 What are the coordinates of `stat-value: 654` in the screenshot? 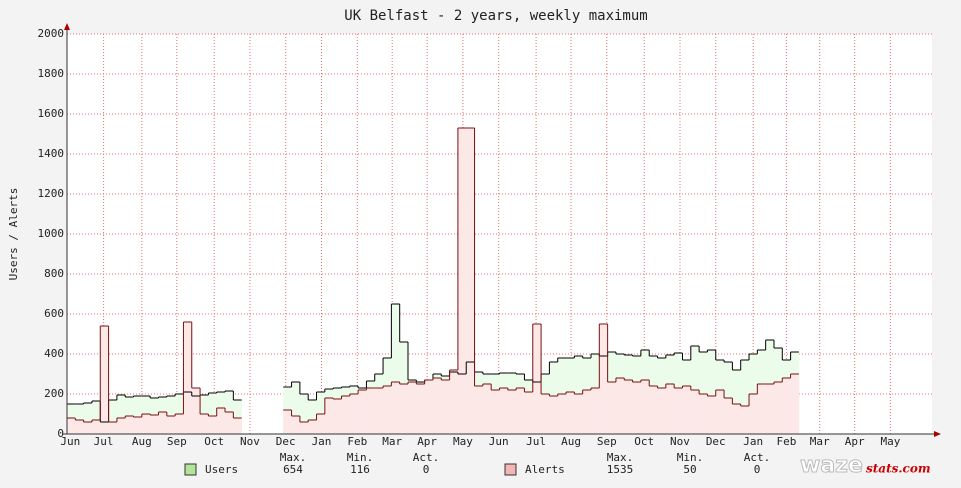 It's located at (293, 469).